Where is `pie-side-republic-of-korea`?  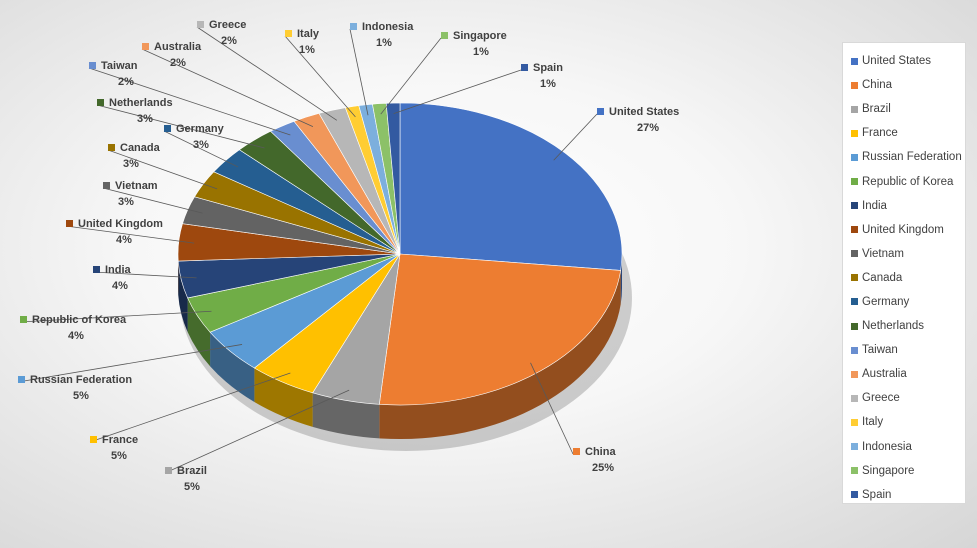
pie-side-republic-of-korea is located at coordinates (199, 332).